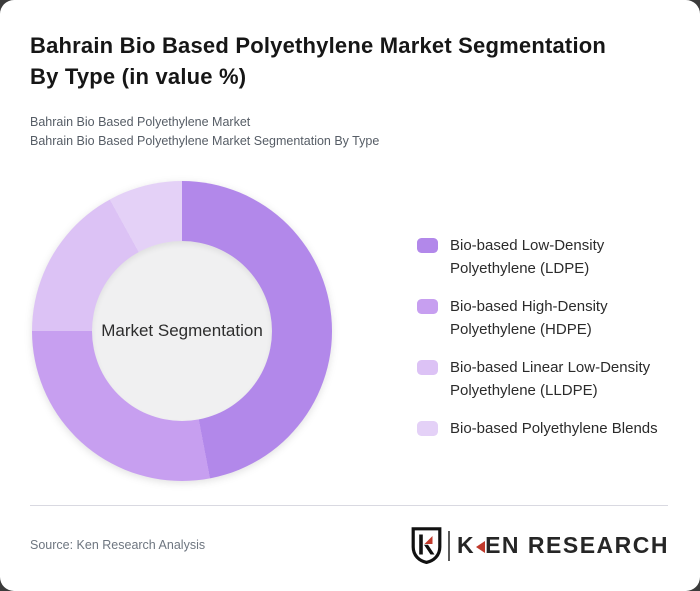 This screenshot has height=591, width=700. I want to click on legend-label: Bio-based Polyethylene Blends, so click(554, 428).